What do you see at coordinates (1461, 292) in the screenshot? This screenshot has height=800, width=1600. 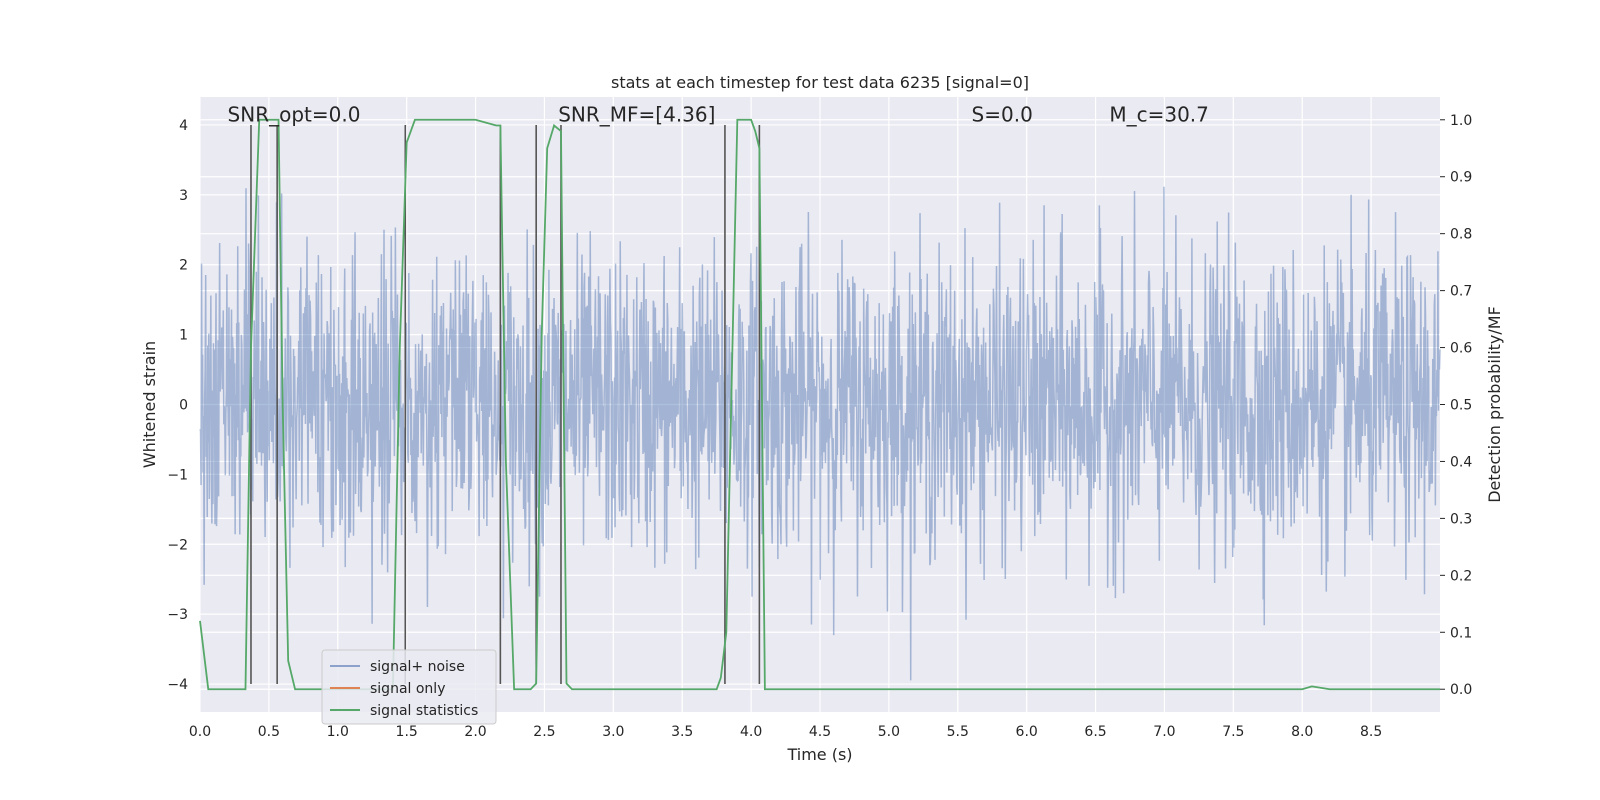 I see `y2-tick-label: 0.7` at bounding box center [1461, 292].